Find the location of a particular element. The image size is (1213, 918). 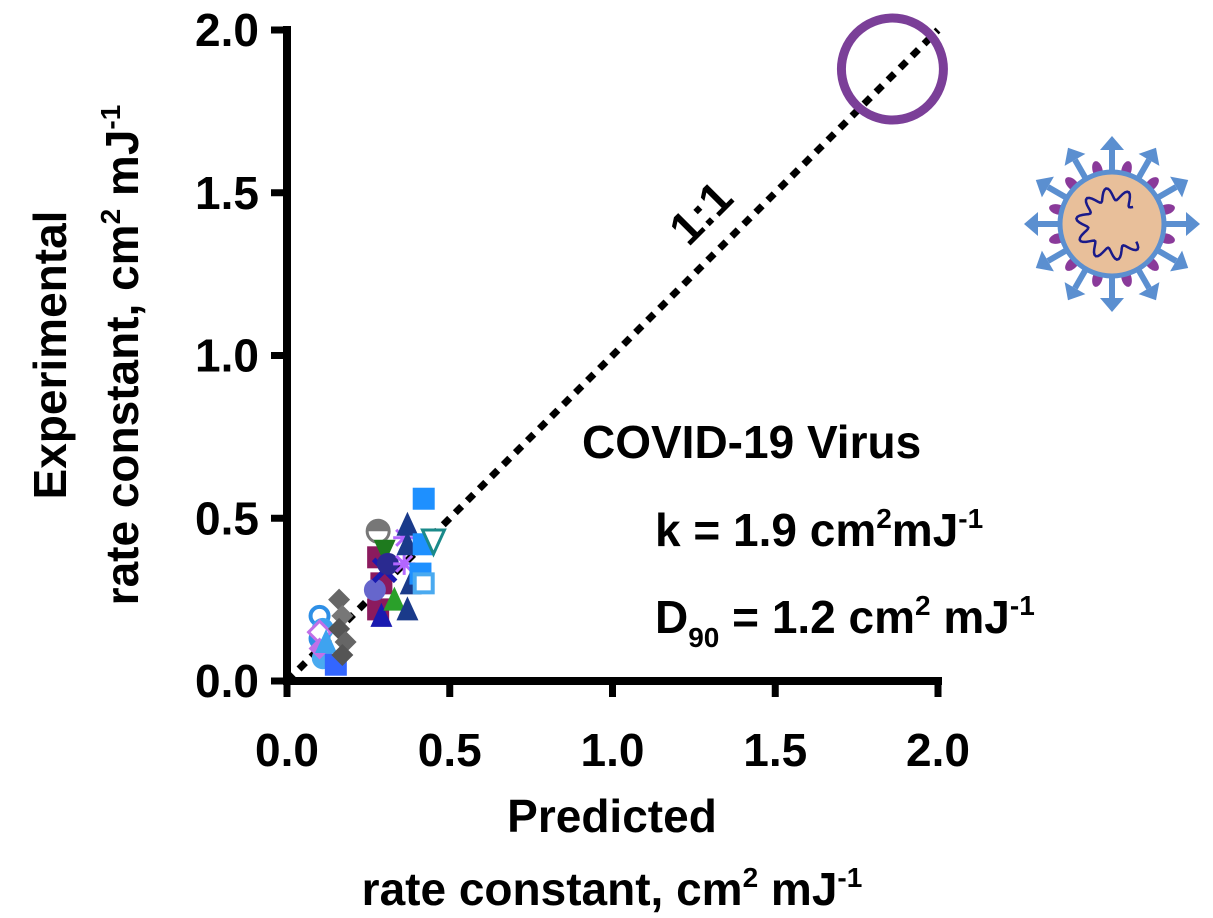

x-tick-label: 2.0 is located at coordinates (938, 750).